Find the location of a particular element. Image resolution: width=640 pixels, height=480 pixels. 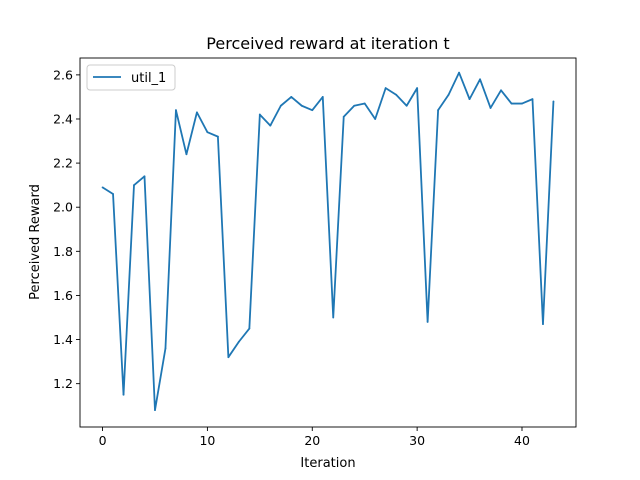

x-tick-label: 10 is located at coordinates (207, 440).